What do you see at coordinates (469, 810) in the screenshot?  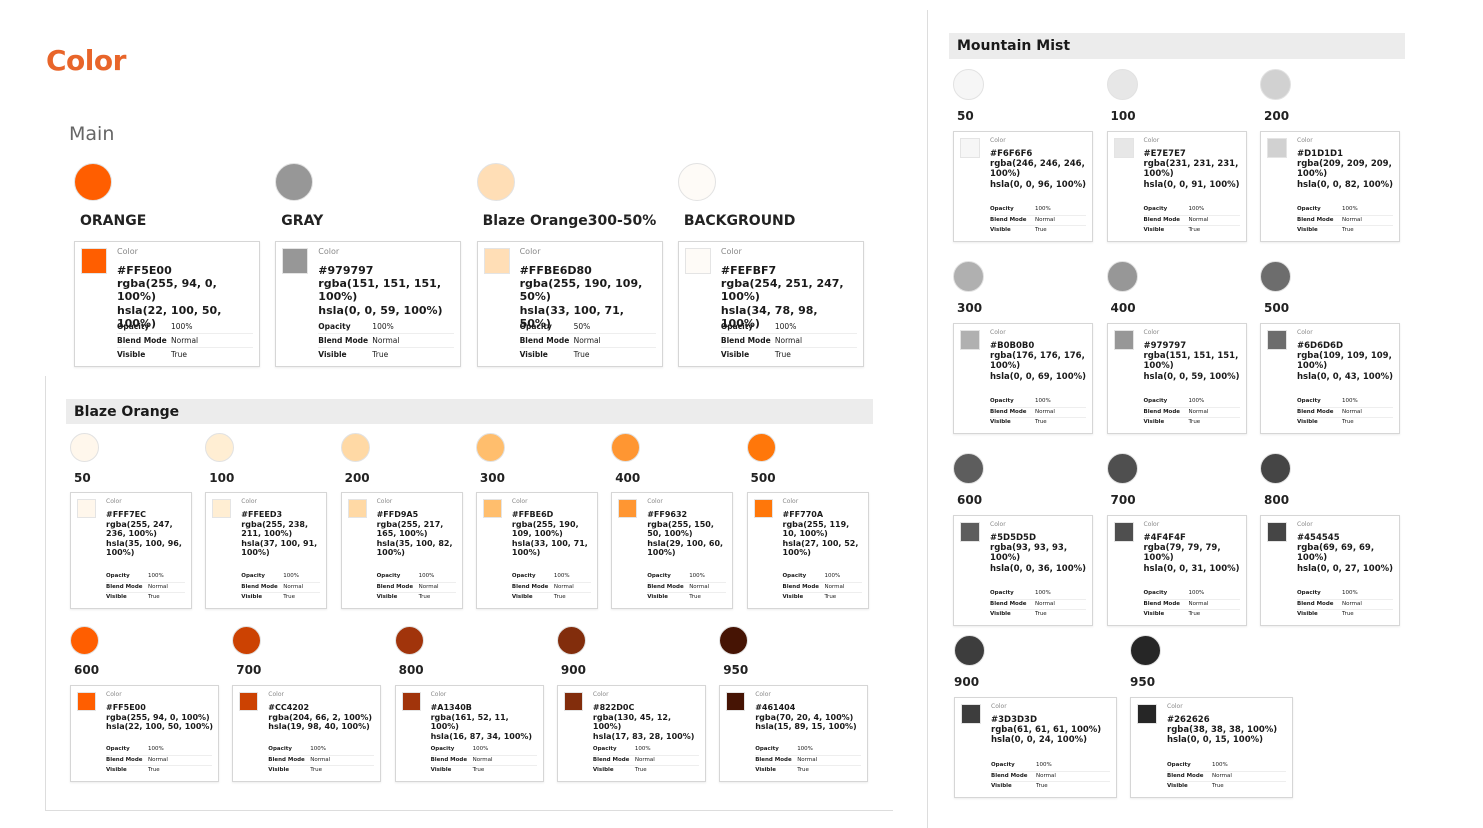 I see `divider` at bounding box center [469, 810].